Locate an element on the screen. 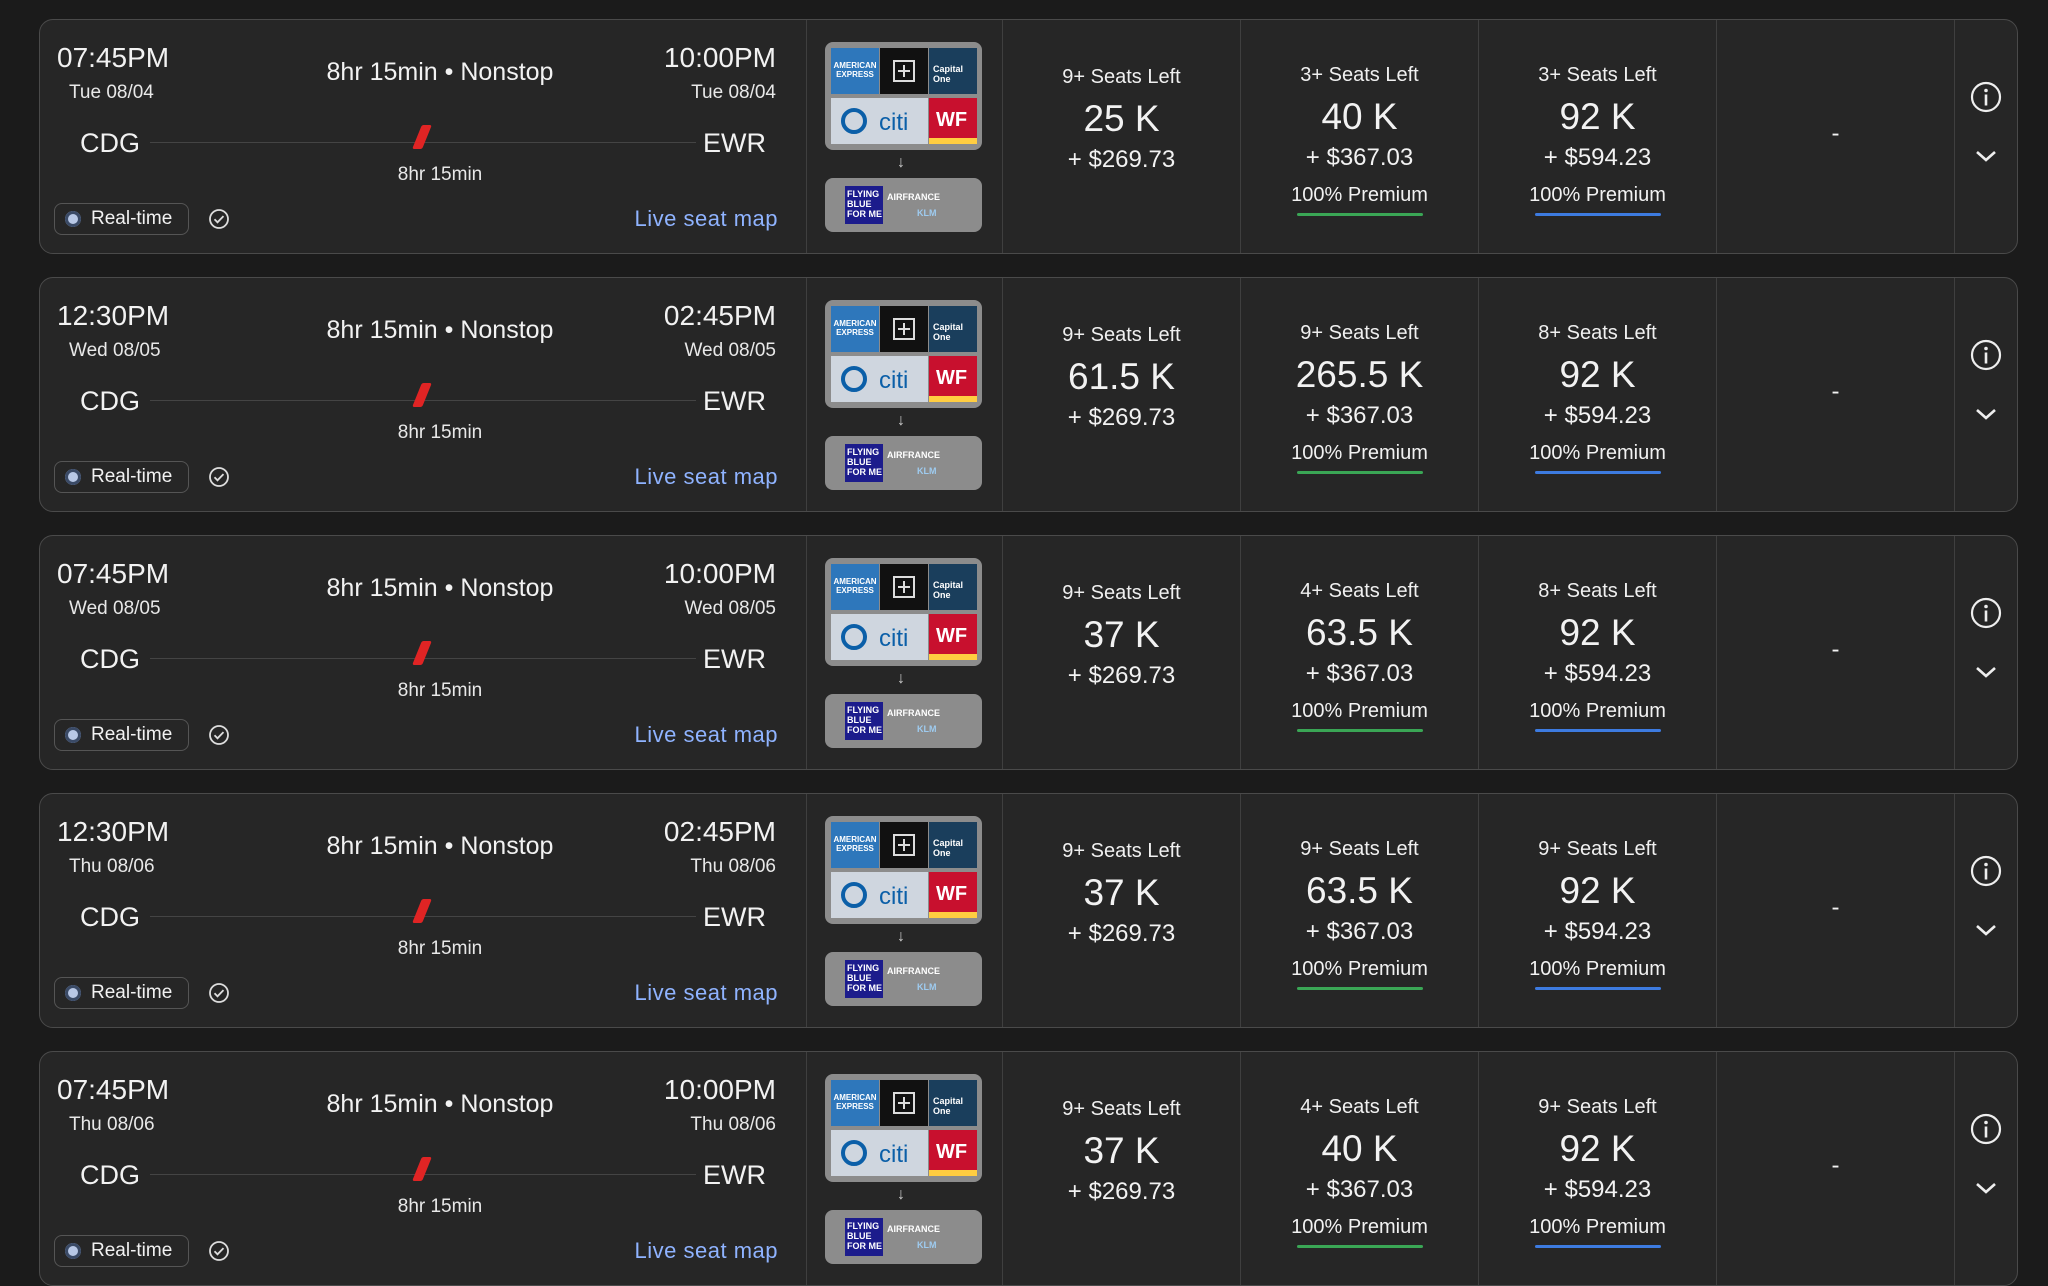  amex-logo: AMERICAN EXPRESS is located at coordinates (855, 71).